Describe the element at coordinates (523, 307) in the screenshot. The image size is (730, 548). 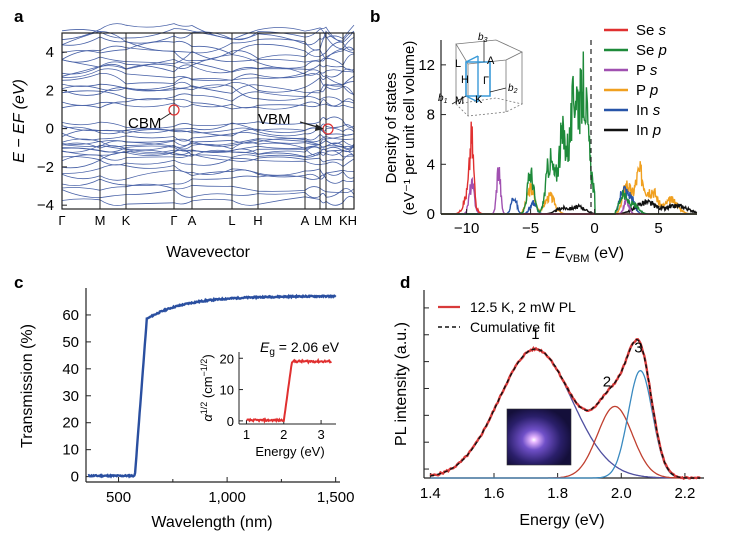
I see `legend-pl-label: 12.5 K, 2 mW PL` at that location.